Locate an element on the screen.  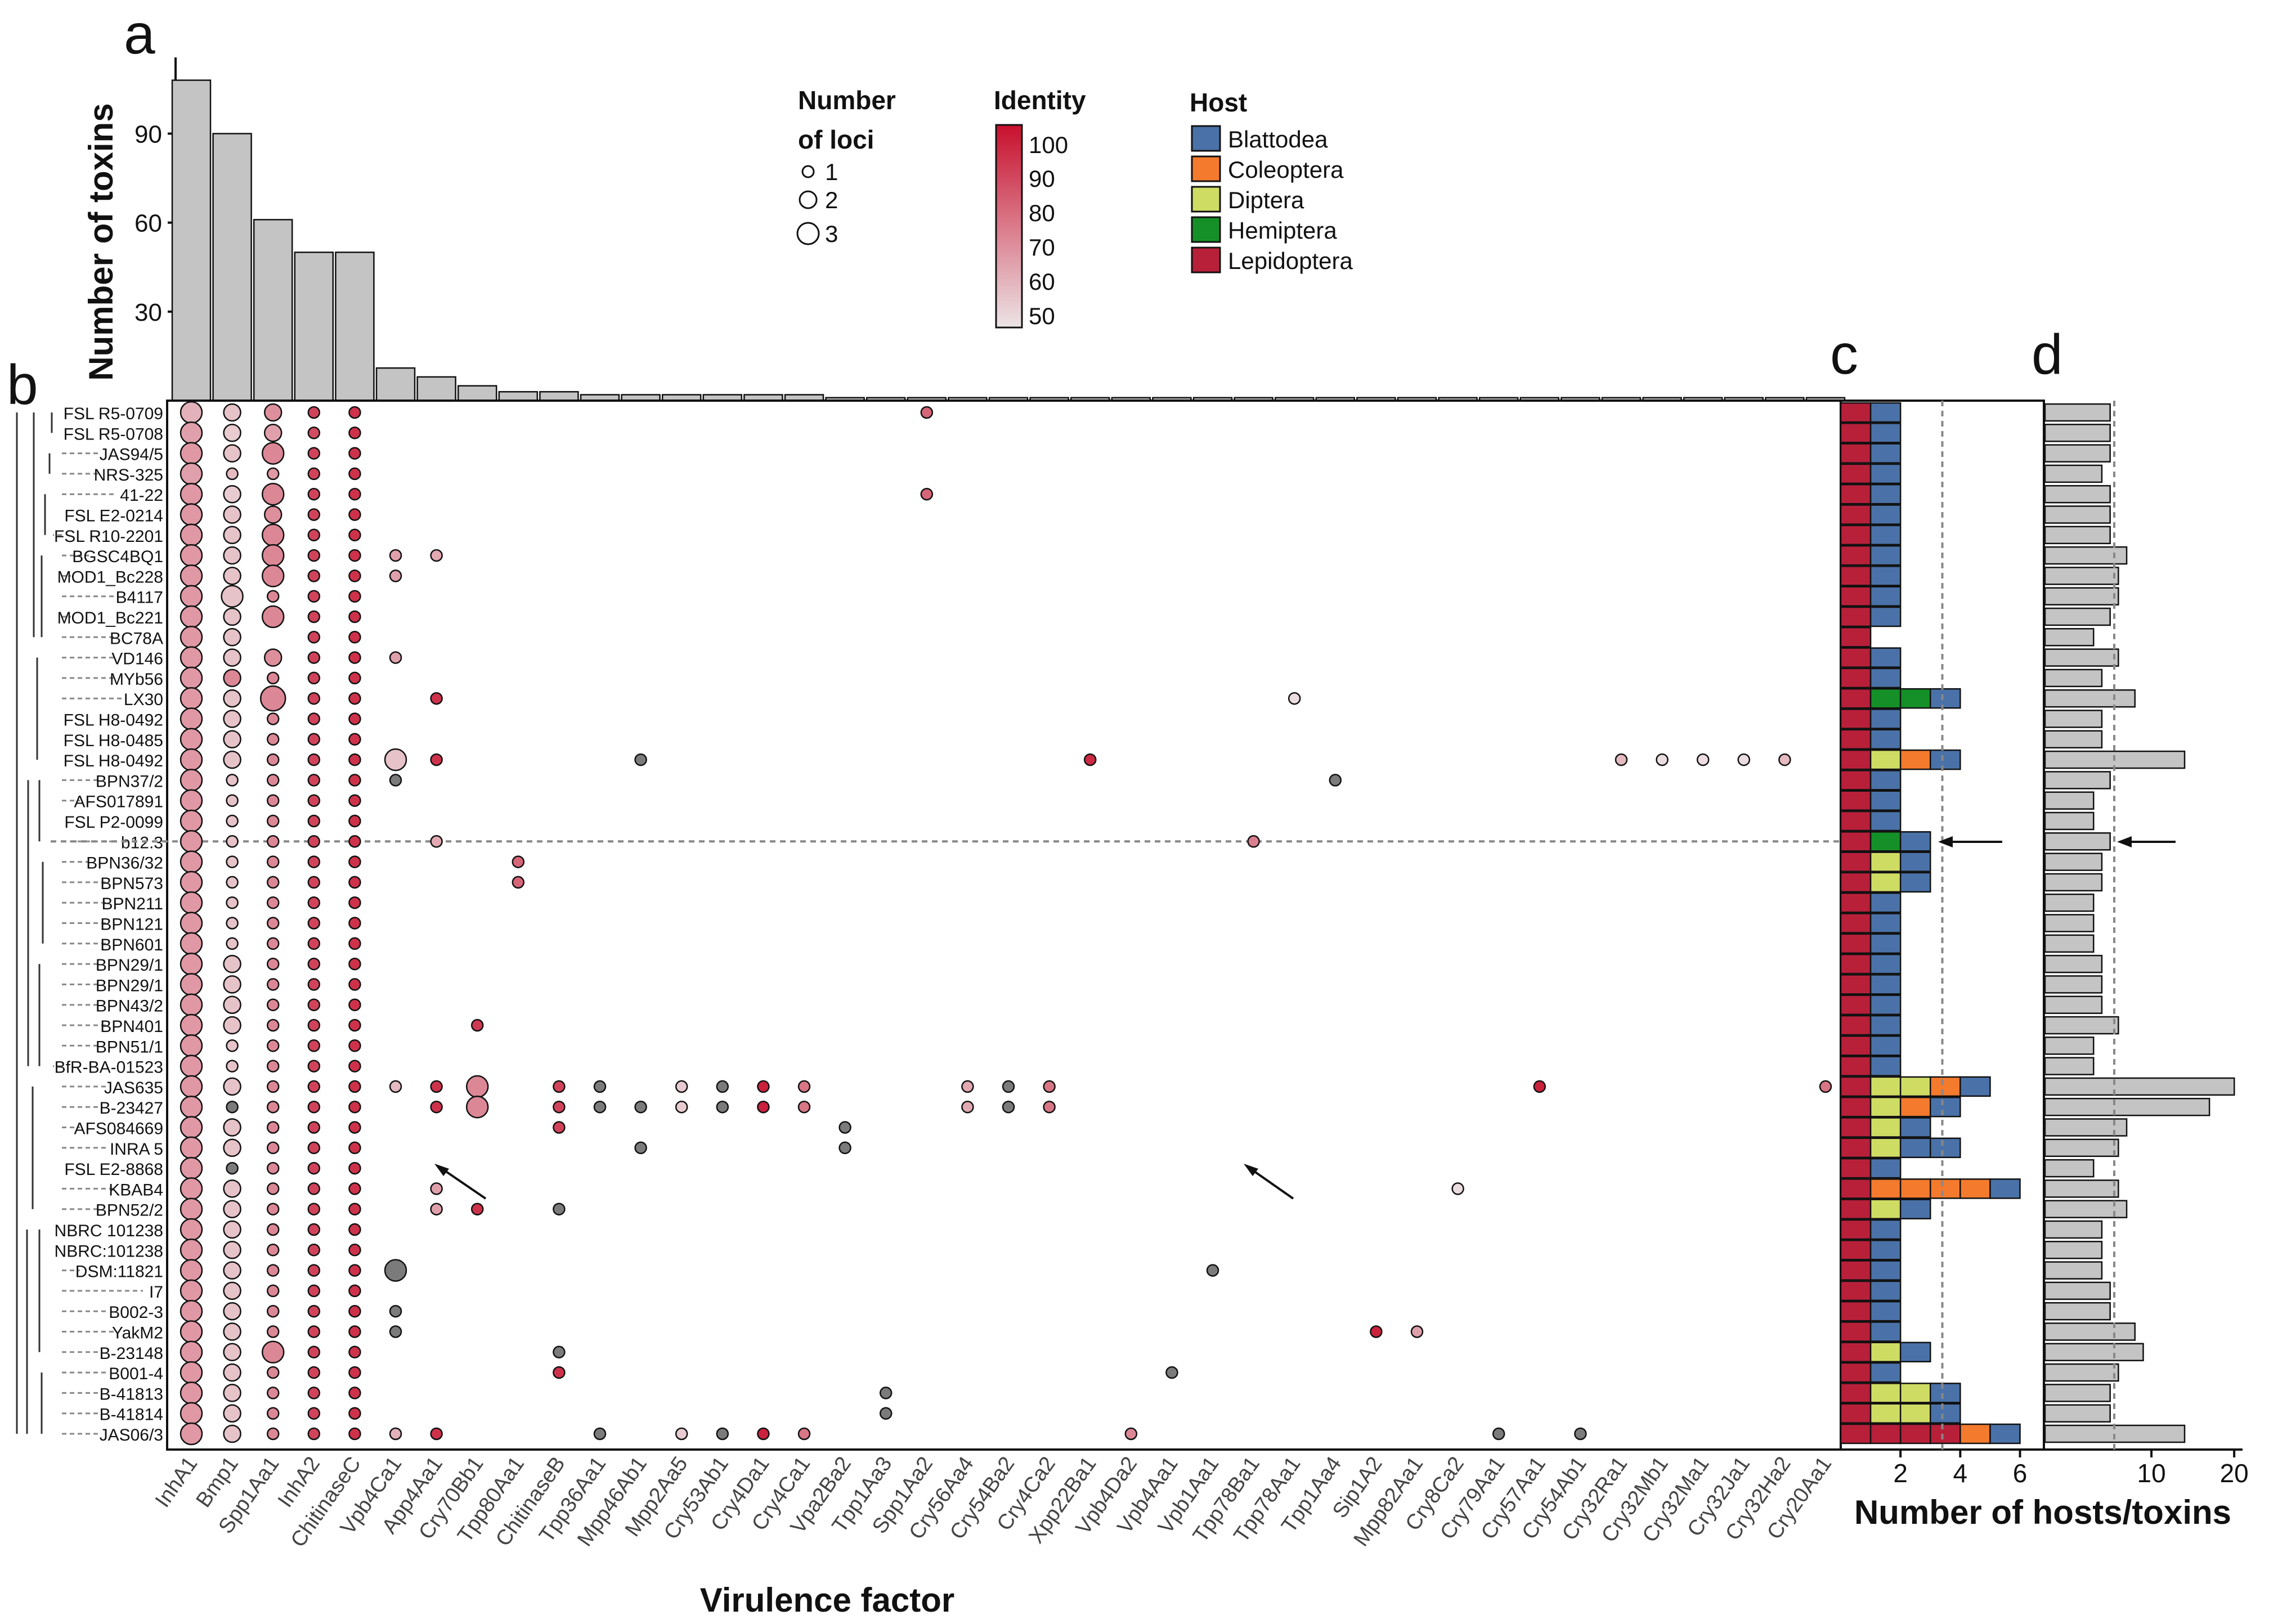
dot-bpn52-2-cry70bb1 is located at coordinates (477, 1209).